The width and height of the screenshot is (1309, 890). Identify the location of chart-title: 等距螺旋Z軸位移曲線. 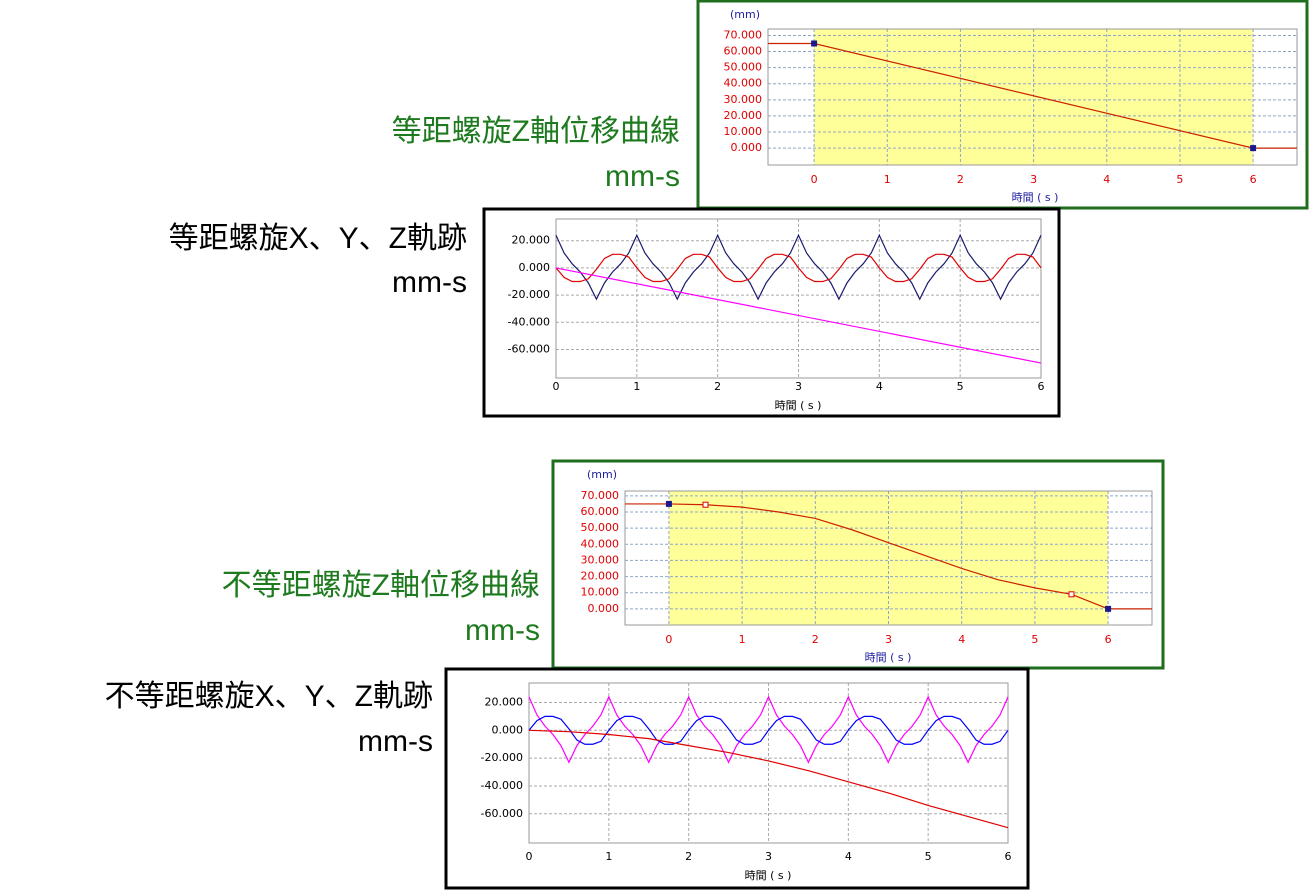
(536, 131).